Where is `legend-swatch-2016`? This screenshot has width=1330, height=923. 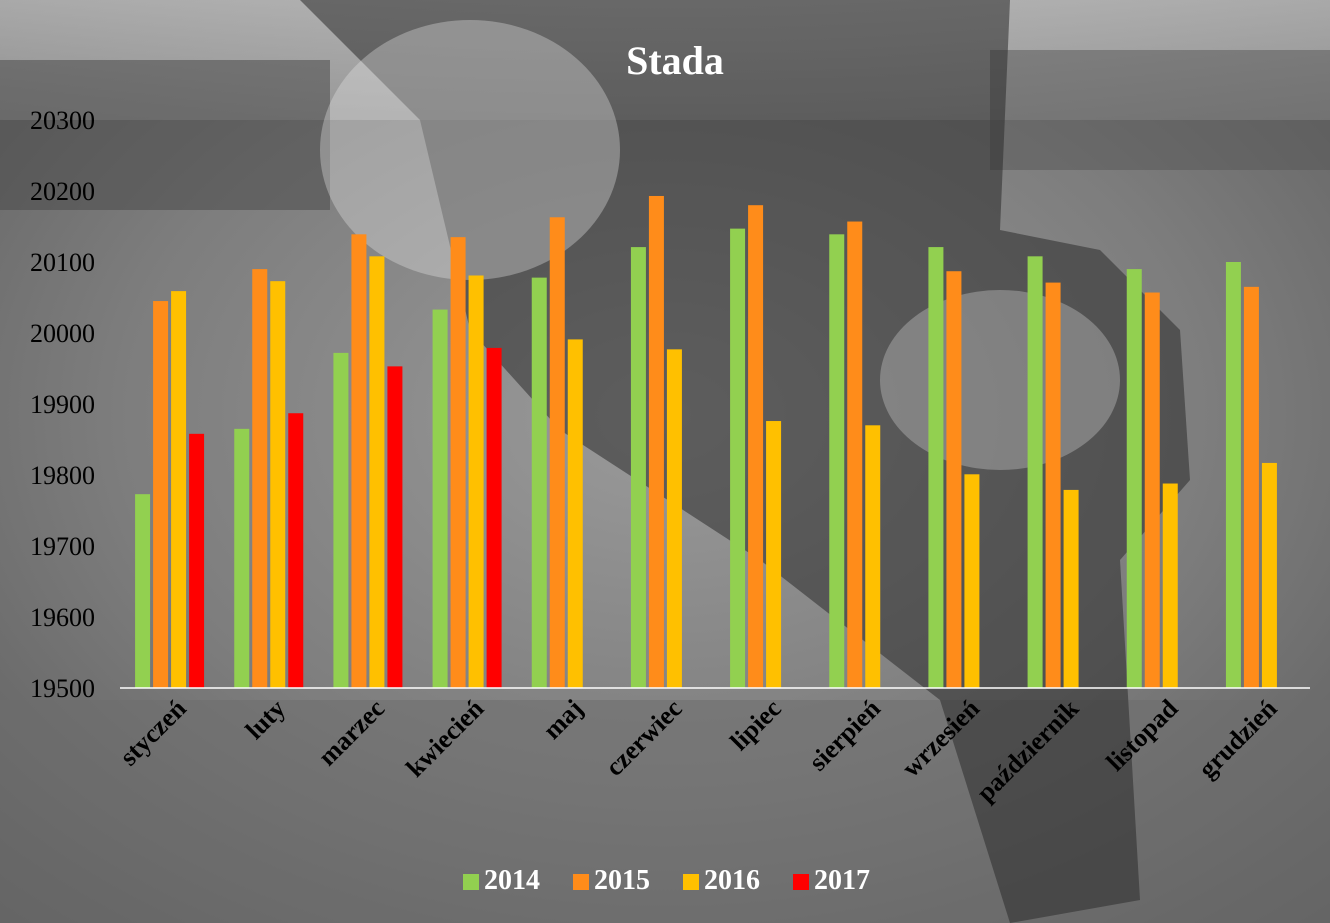 legend-swatch-2016 is located at coordinates (691, 882).